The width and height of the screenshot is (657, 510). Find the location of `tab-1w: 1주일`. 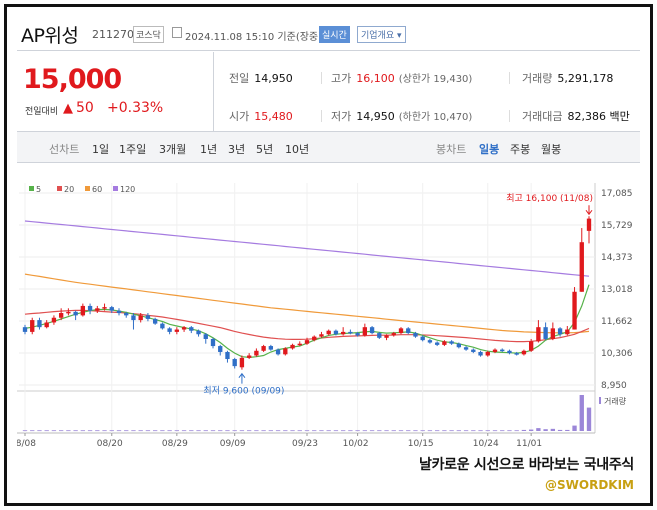

tab-1w: 1주일 is located at coordinates (133, 149).